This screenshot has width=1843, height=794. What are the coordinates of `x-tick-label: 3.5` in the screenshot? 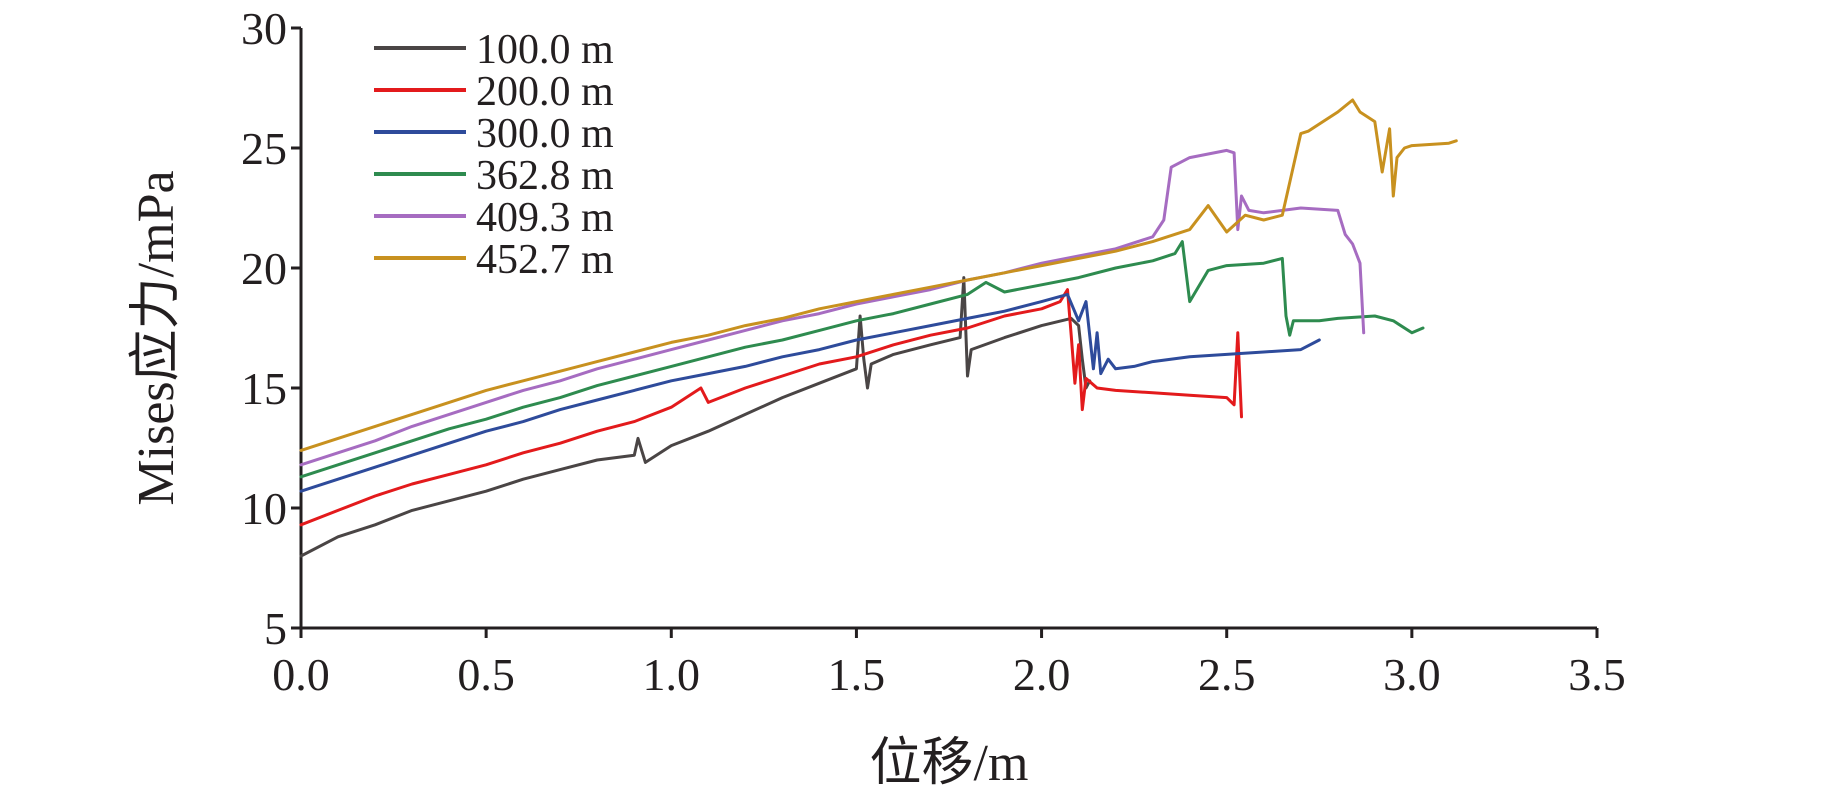 It's located at (1597, 674).